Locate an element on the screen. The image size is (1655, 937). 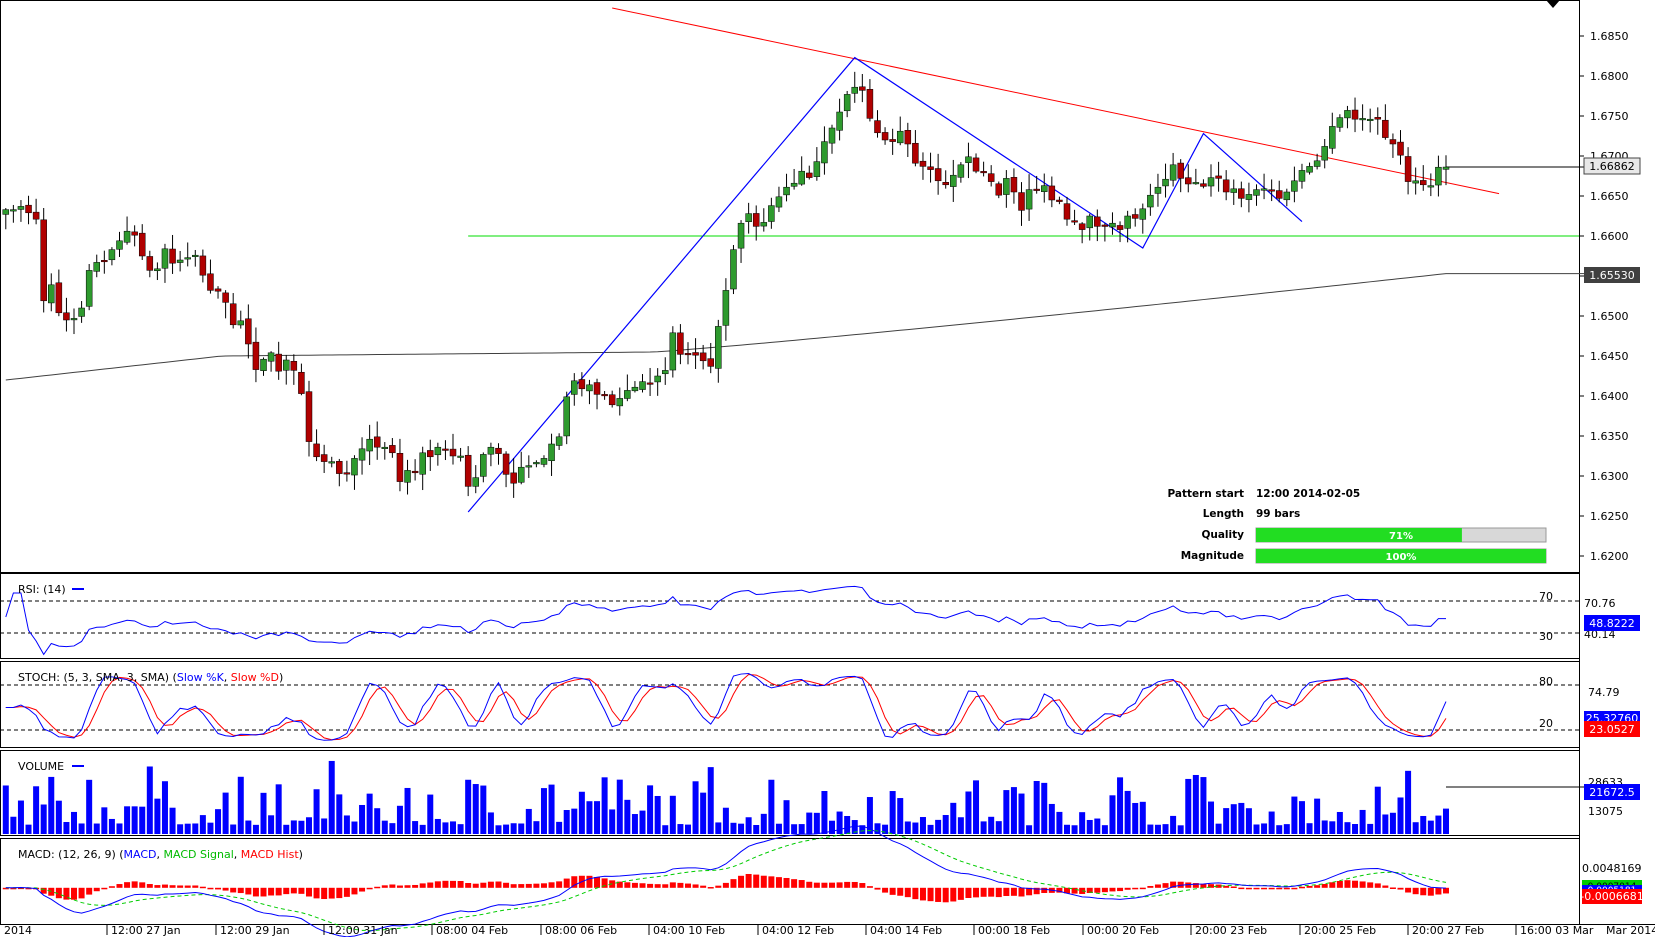
stoch-label: STOCH: (5, 3, SMA, 3, SMA) is located at coordinates (93, 677).